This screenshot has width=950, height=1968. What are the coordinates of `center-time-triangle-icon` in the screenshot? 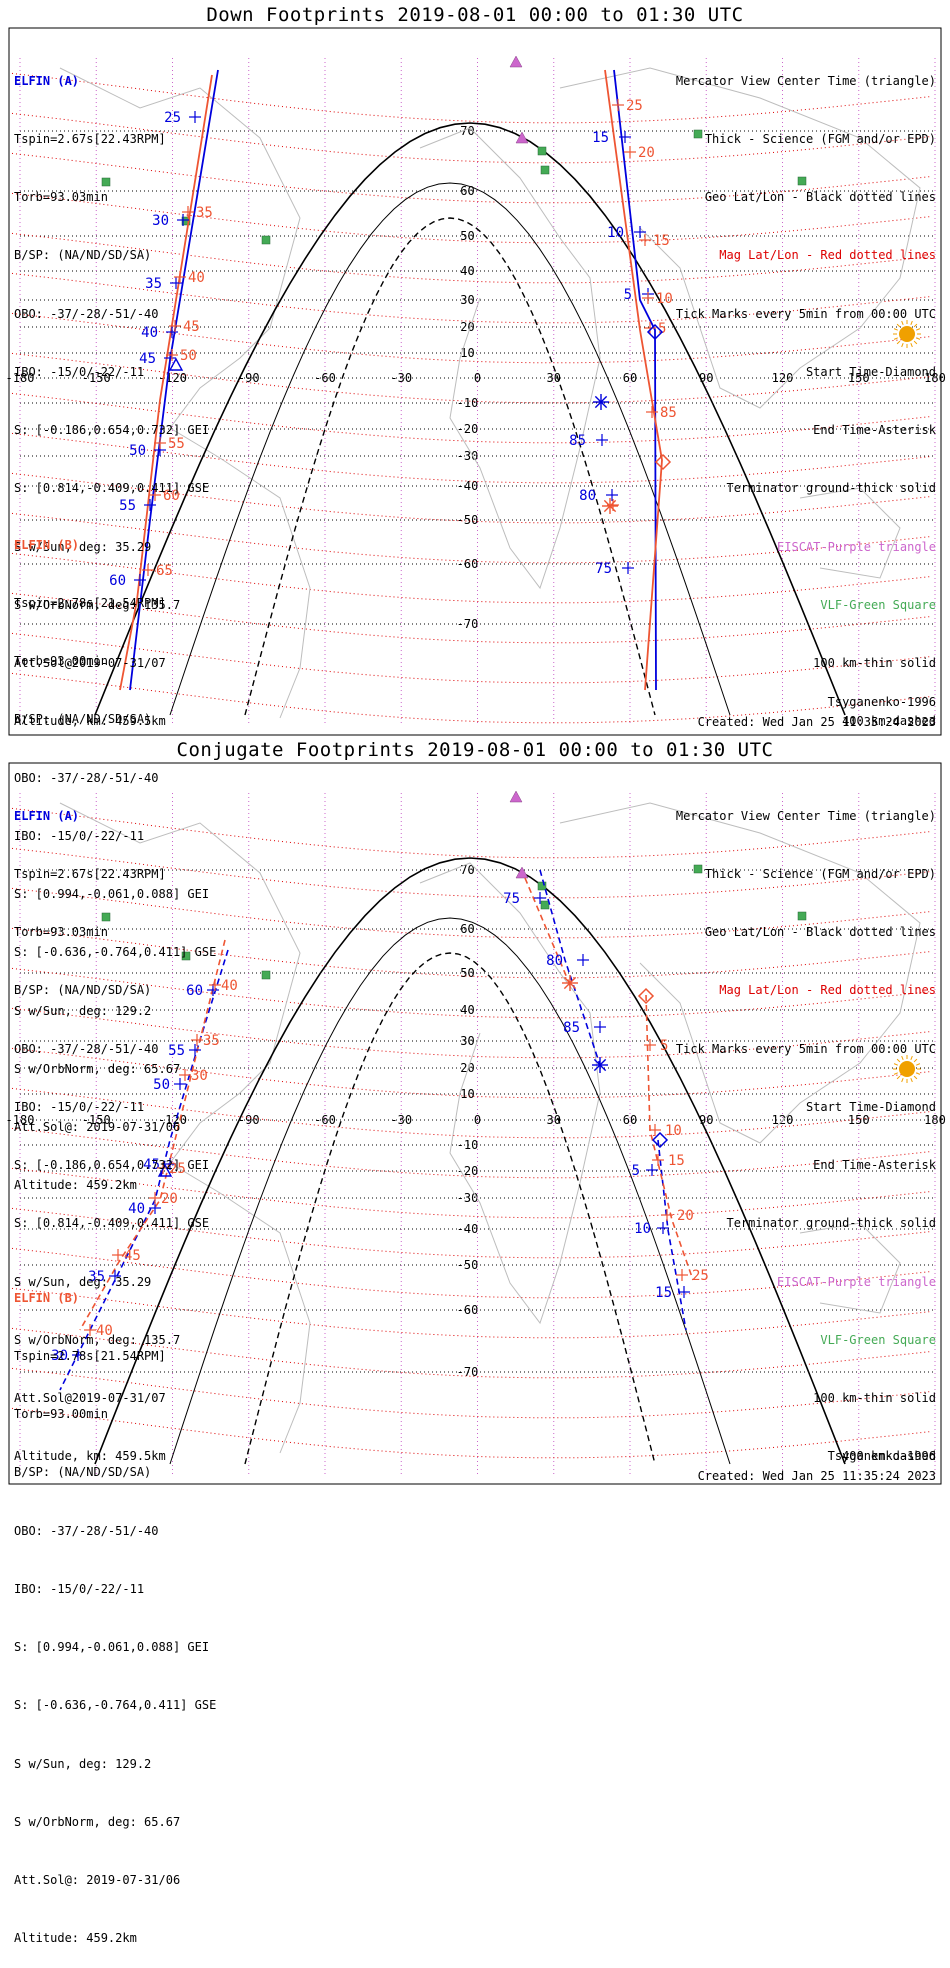 It's located at (165, 1170).